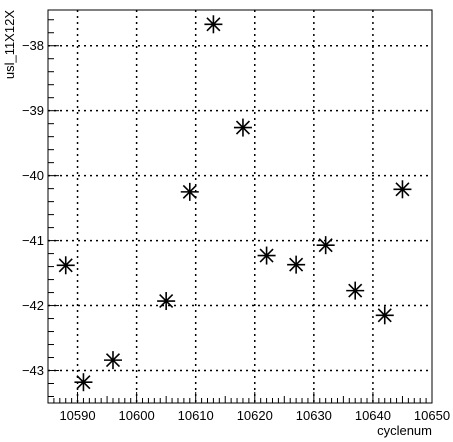 Image resolution: width=453 pixels, height=442 pixels. What do you see at coordinates (373, 415) in the screenshot?
I see `x-tick-label: 10640` at bounding box center [373, 415].